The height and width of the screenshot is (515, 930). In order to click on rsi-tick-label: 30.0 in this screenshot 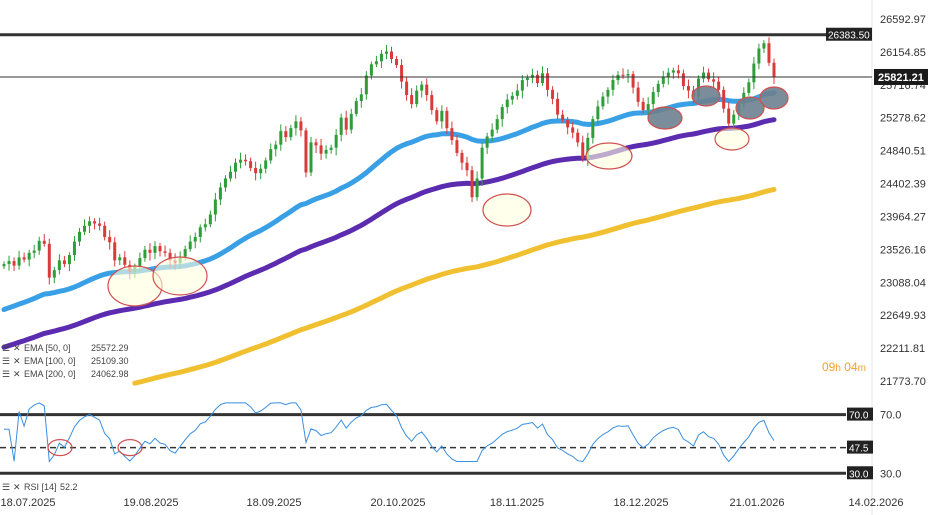, I will do `click(890, 474)`.